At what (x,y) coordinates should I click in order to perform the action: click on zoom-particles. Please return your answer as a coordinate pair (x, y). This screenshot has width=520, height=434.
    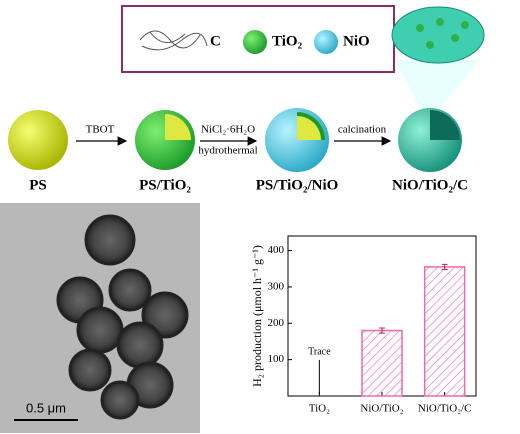
    Looking at the image, I should click on (442, 33).